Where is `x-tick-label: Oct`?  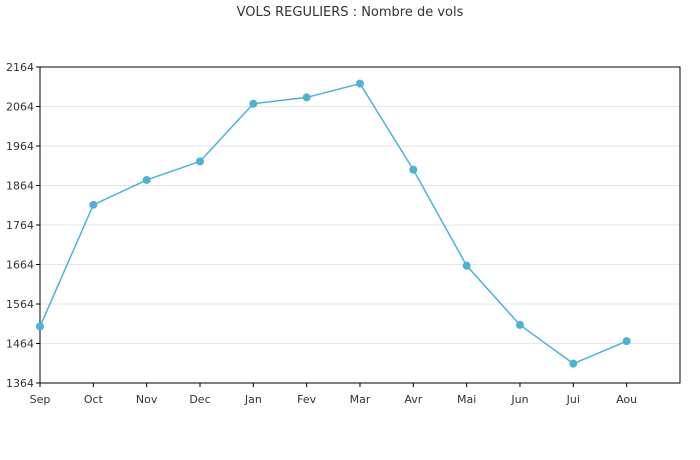
x-tick-label: Oct is located at coordinates (94, 399).